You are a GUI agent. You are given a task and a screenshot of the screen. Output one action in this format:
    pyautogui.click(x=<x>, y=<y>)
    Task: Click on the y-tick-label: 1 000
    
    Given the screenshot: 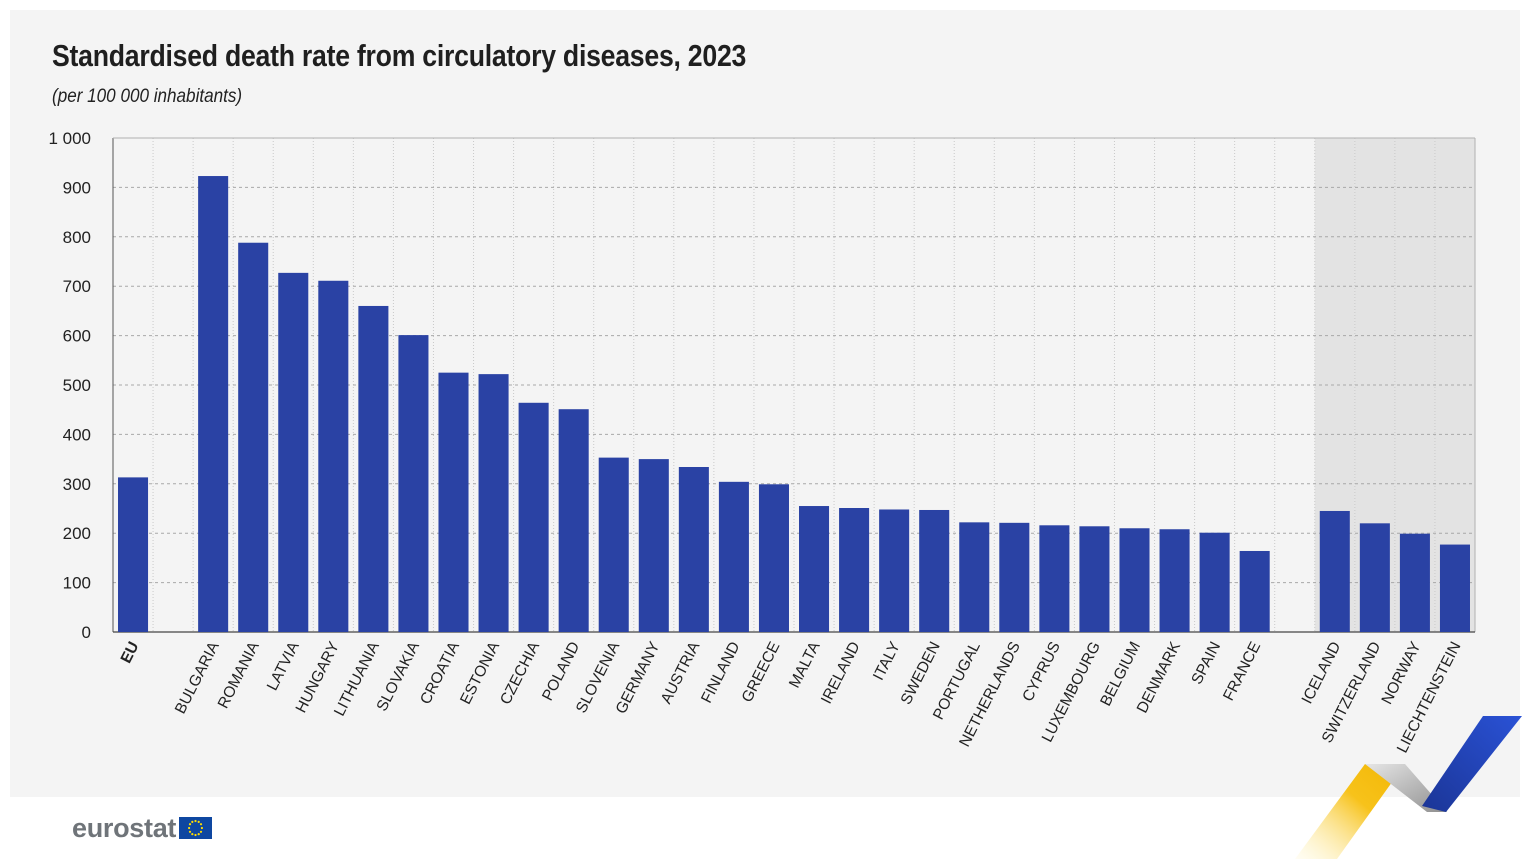 What is the action you would take?
    pyautogui.click(x=69, y=138)
    